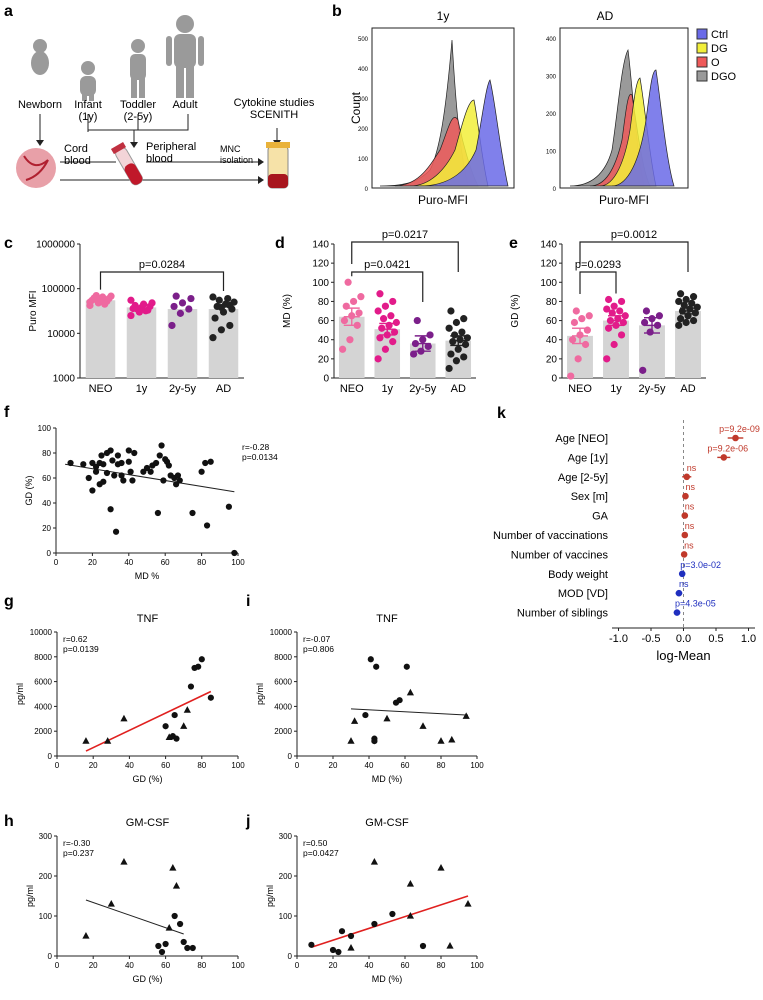  I want to click on x-tick-label: AD, so click(687, 389).